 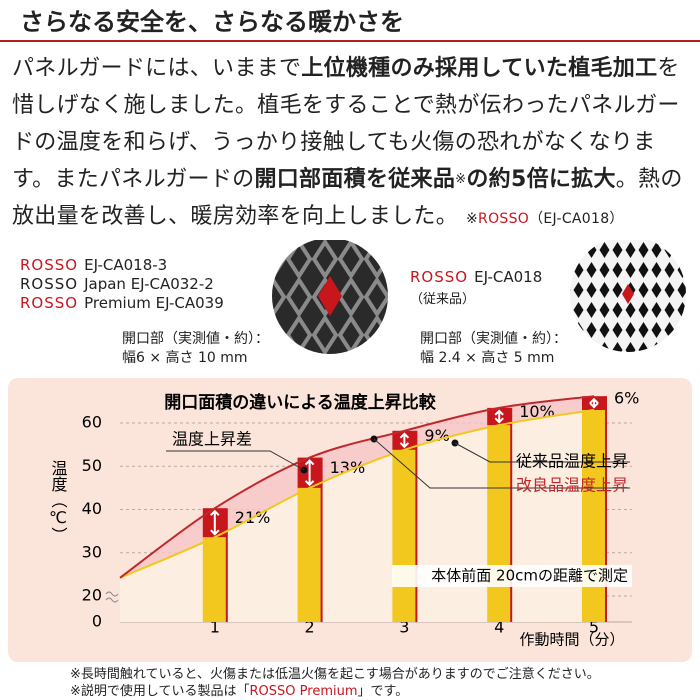 I want to click on model: ROSSO EJ-CA018, so click(x=476, y=277).